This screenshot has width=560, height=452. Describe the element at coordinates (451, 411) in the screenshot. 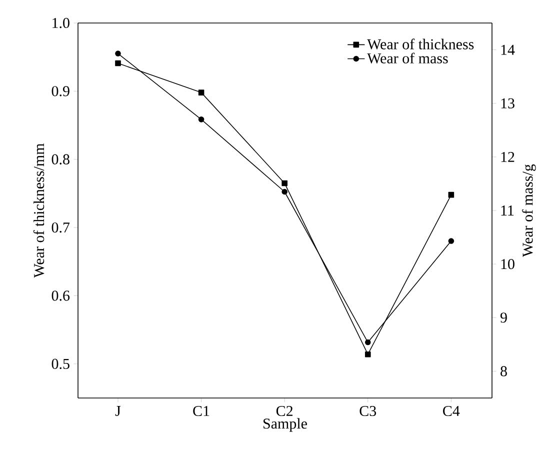

I see `x-tick-label: C4` at that location.